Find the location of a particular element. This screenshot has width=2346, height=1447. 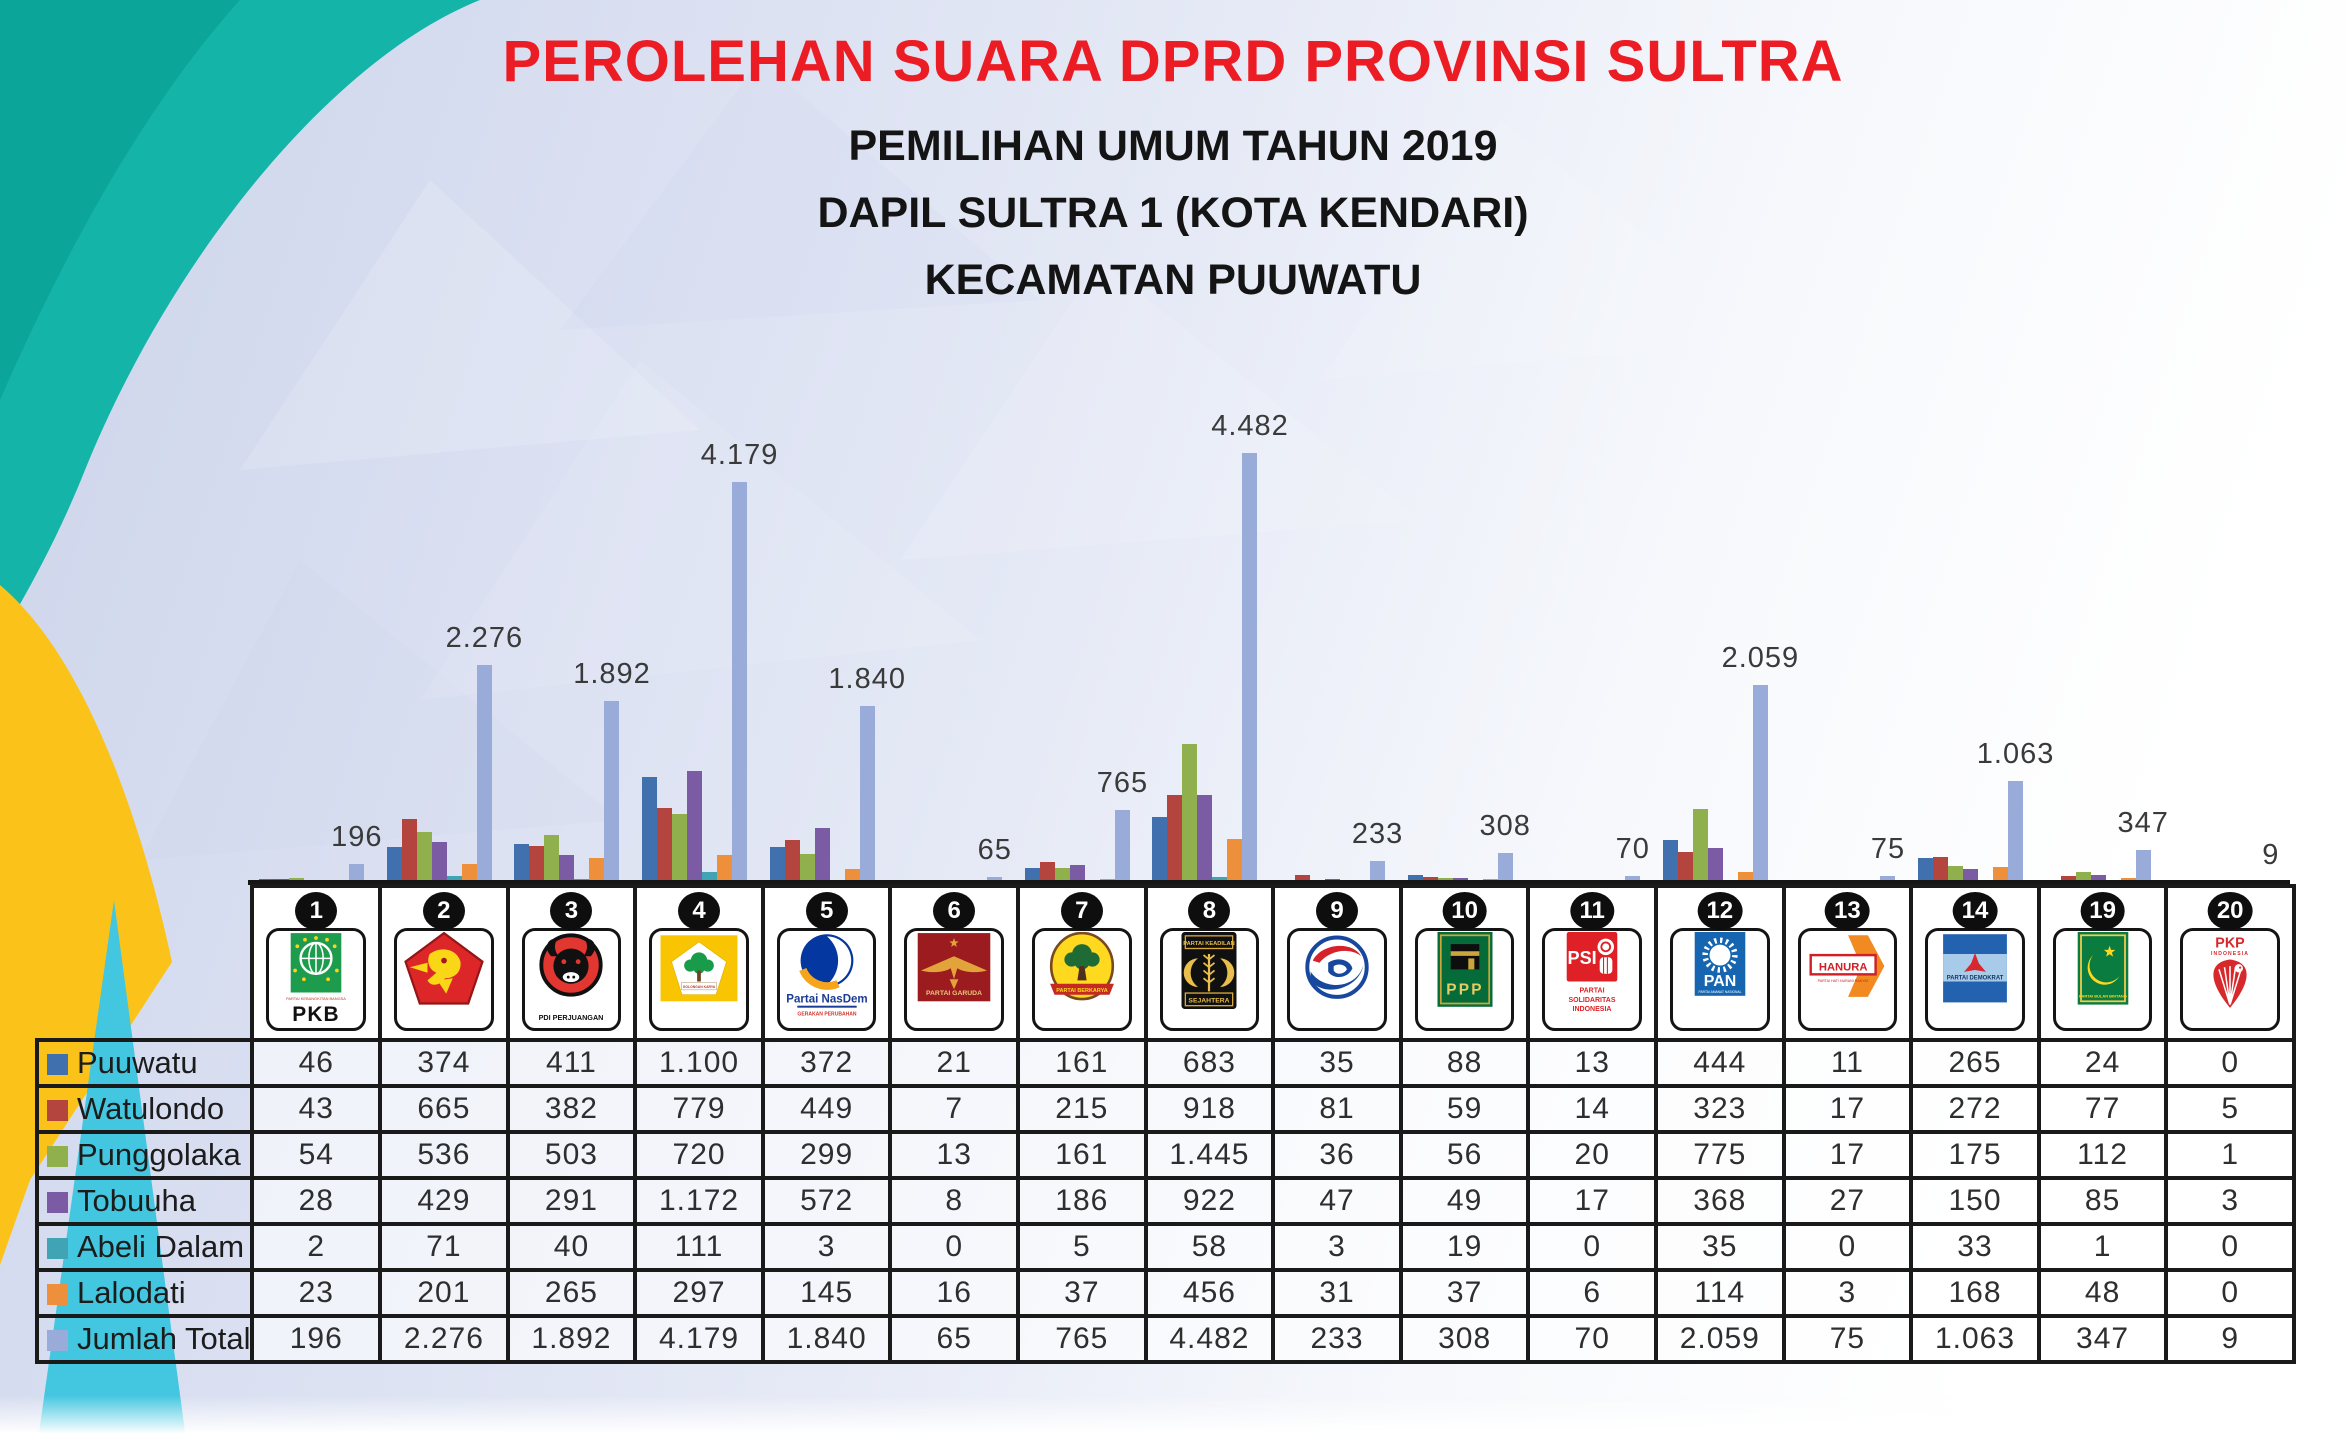

party-bar-group-5: 1.840 is located at coordinates (831, 636).